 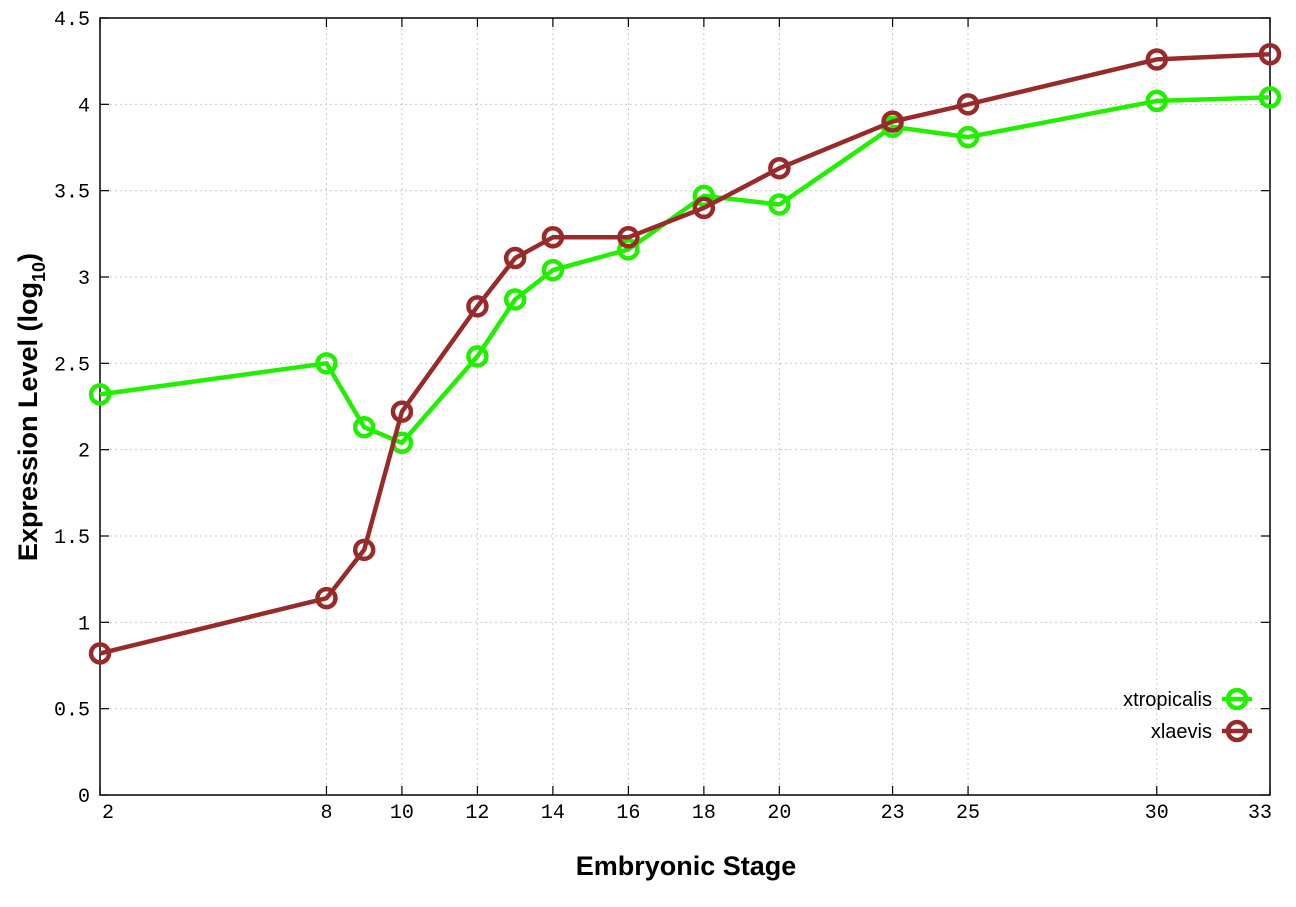 What do you see at coordinates (72, 711) in the screenshot?
I see `y-tick-label: 0.5` at bounding box center [72, 711].